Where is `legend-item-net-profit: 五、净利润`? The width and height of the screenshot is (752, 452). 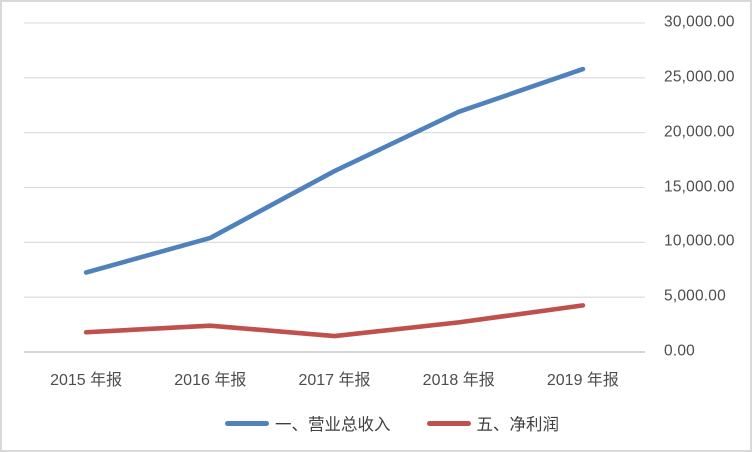
legend-item-net-profit: 五、净利润 is located at coordinates (493, 423).